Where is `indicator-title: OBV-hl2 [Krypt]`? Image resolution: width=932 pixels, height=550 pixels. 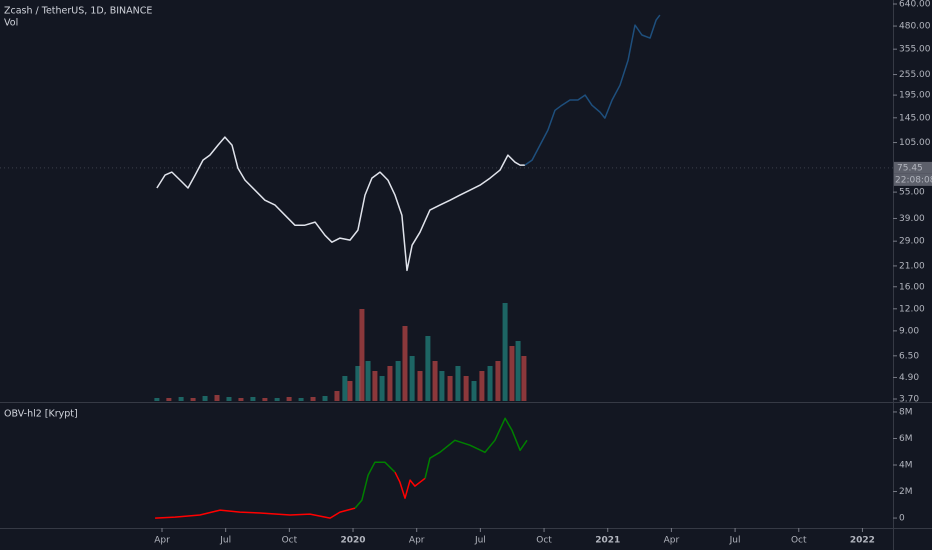
indicator-title: OBV-hl2 [Krypt] is located at coordinates (41, 414).